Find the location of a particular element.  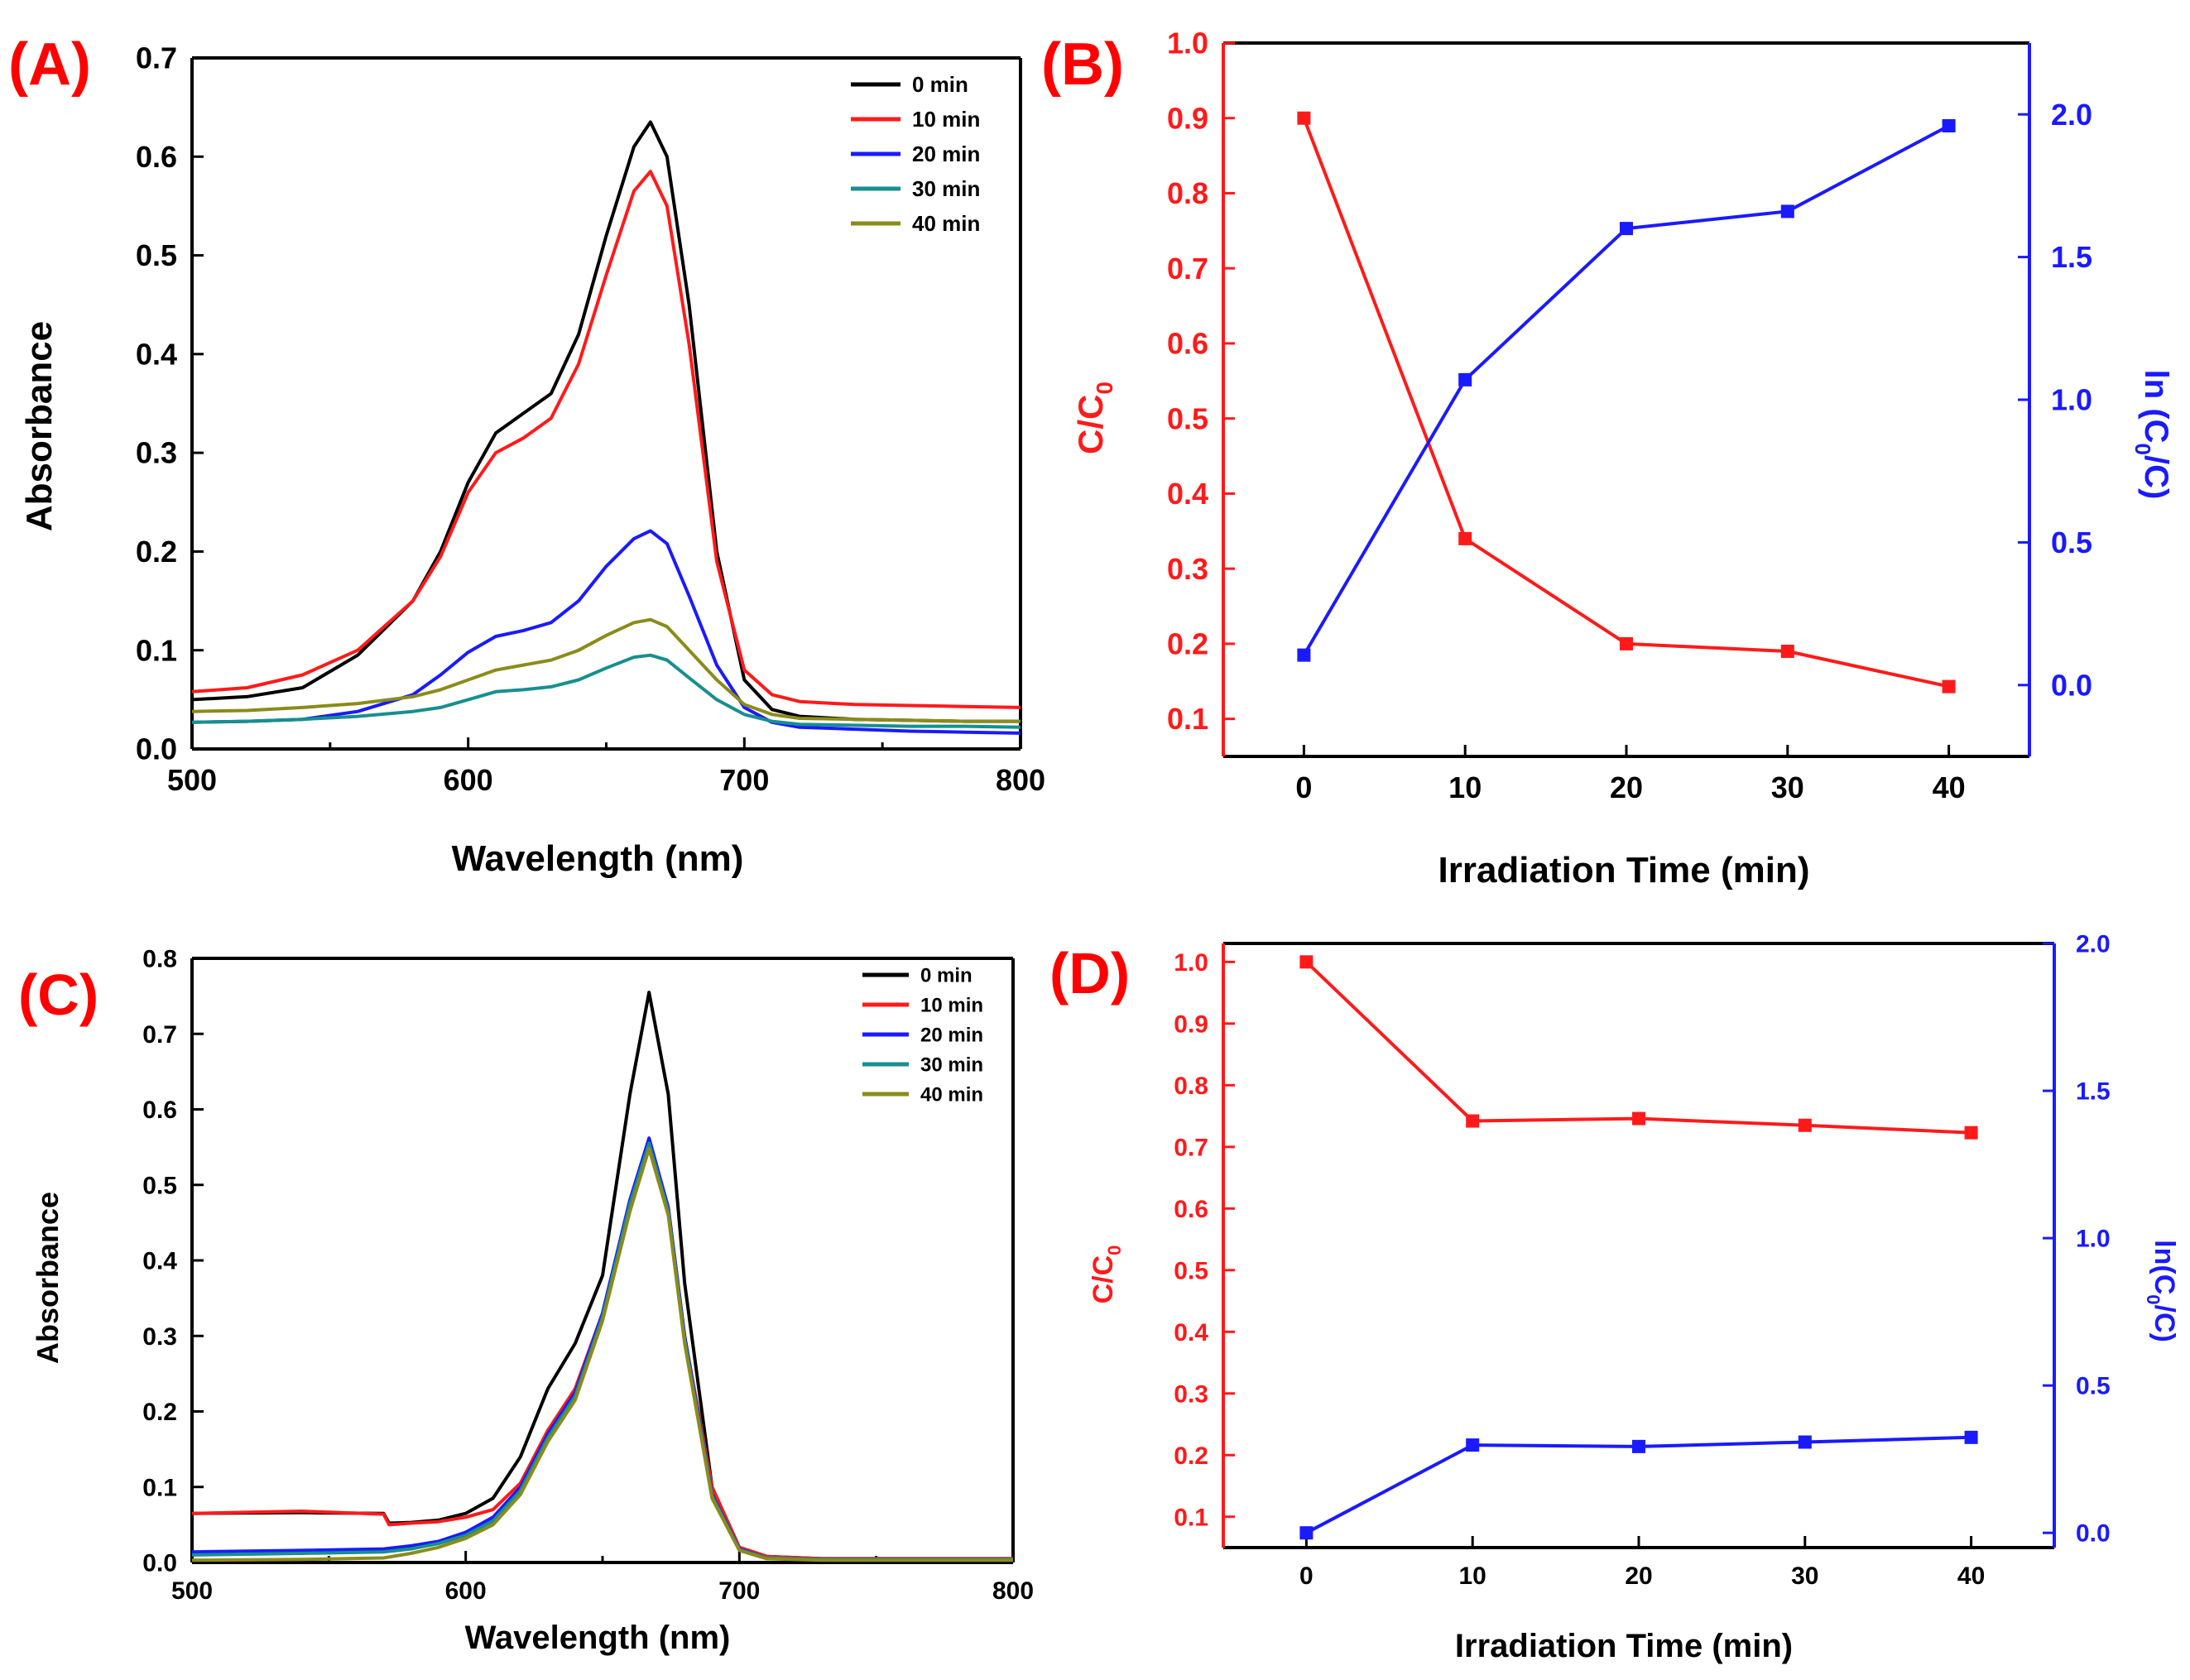

panel-c: (C) Absorbance Wavelength (nm) is located at coordinates (374, 1309).